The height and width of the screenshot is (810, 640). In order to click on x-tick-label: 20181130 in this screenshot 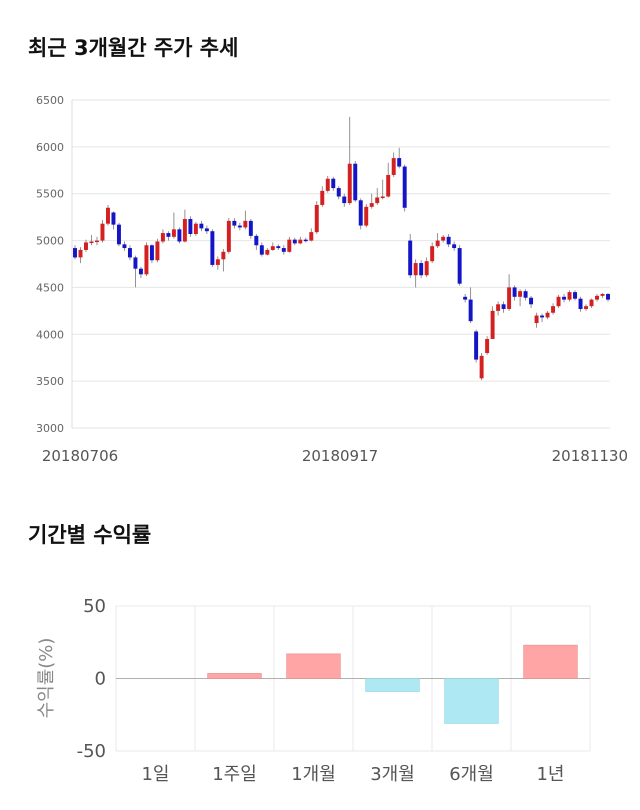, I will do `click(590, 456)`.